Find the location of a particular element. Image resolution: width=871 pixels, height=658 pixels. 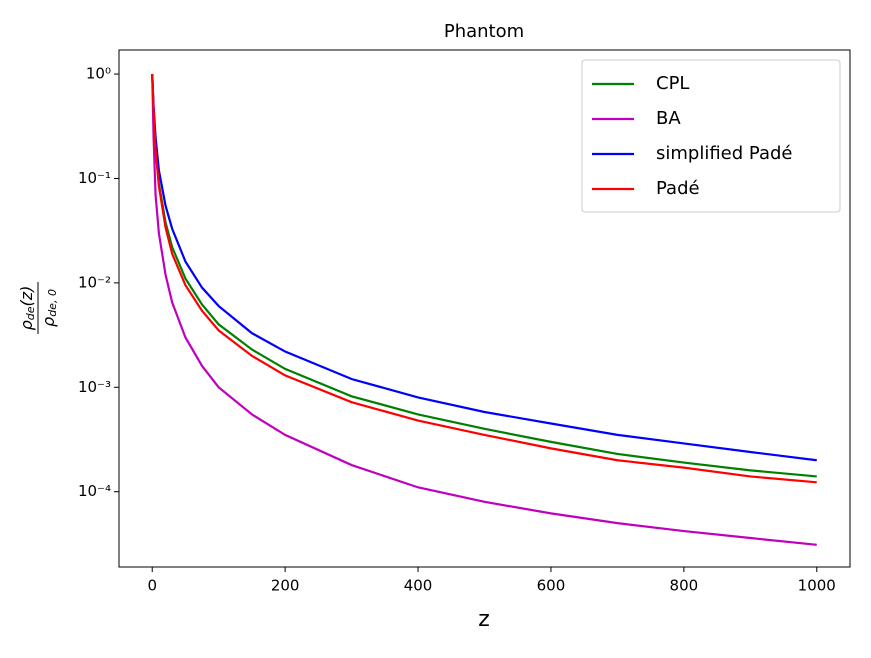

x-tick-label: 0 is located at coordinates (152, 586).